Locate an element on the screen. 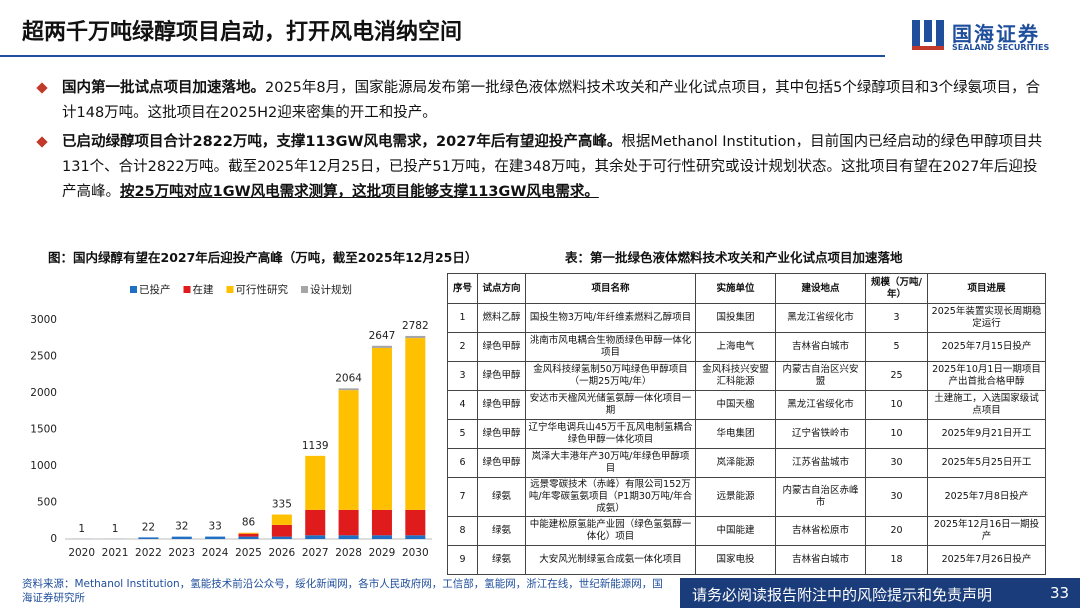 This screenshot has width=1080, height=608. logo-text-en: SEALAND SECURITIES is located at coordinates (1001, 47).